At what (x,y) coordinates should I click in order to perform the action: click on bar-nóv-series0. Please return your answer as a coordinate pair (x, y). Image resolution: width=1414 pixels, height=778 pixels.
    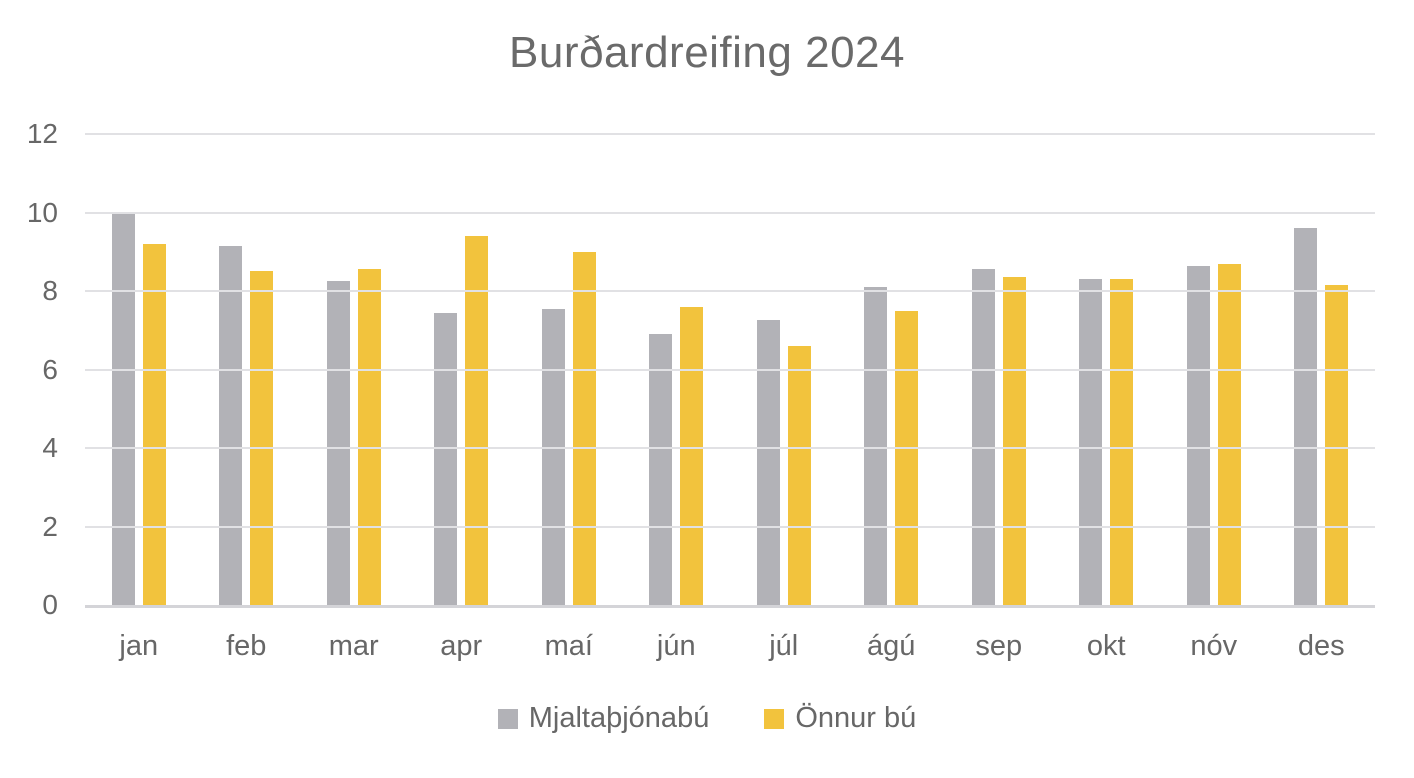
    Looking at the image, I should click on (1198, 435).